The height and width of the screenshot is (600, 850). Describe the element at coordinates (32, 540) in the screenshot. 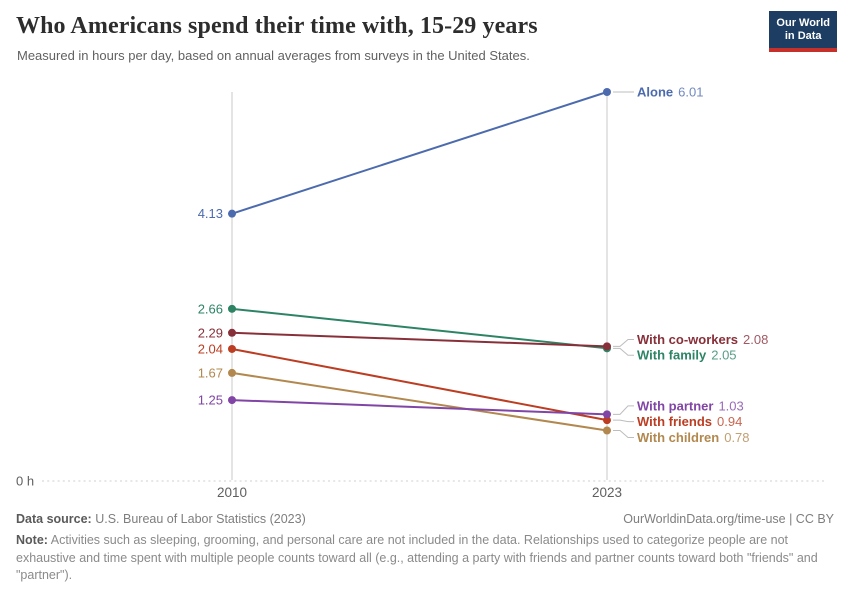

I see `note-label: Note:` at that location.